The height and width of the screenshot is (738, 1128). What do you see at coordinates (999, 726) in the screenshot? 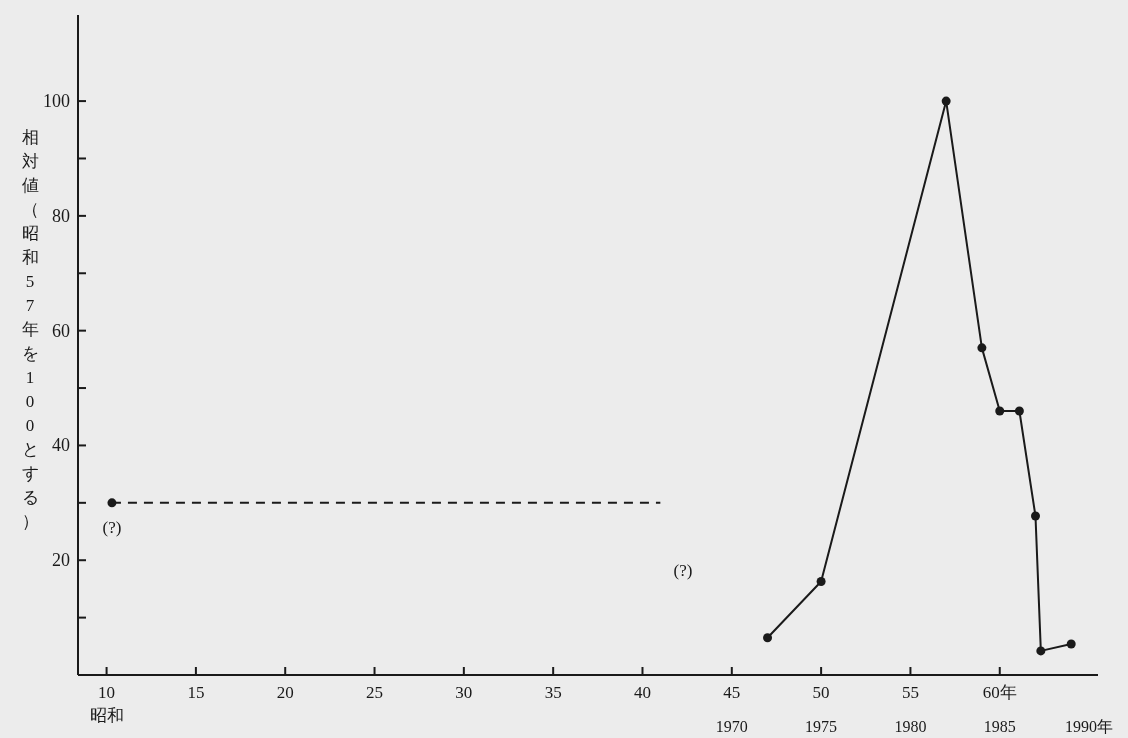
I see `x2-tick-label: 1985` at bounding box center [999, 726].